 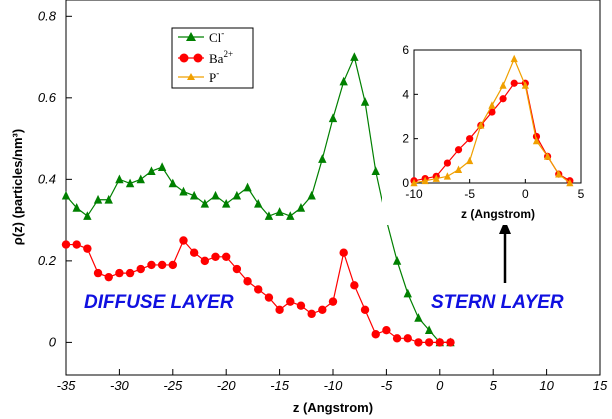 I want to click on inset-x-tick-label: 0, so click(x=525, y=194).